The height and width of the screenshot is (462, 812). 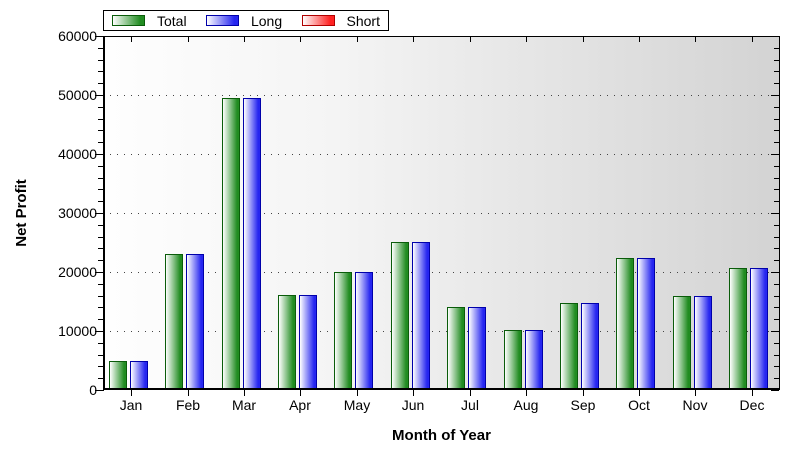 I want to click on x-axis-title: Month of Year, so click(x=441, y=435).